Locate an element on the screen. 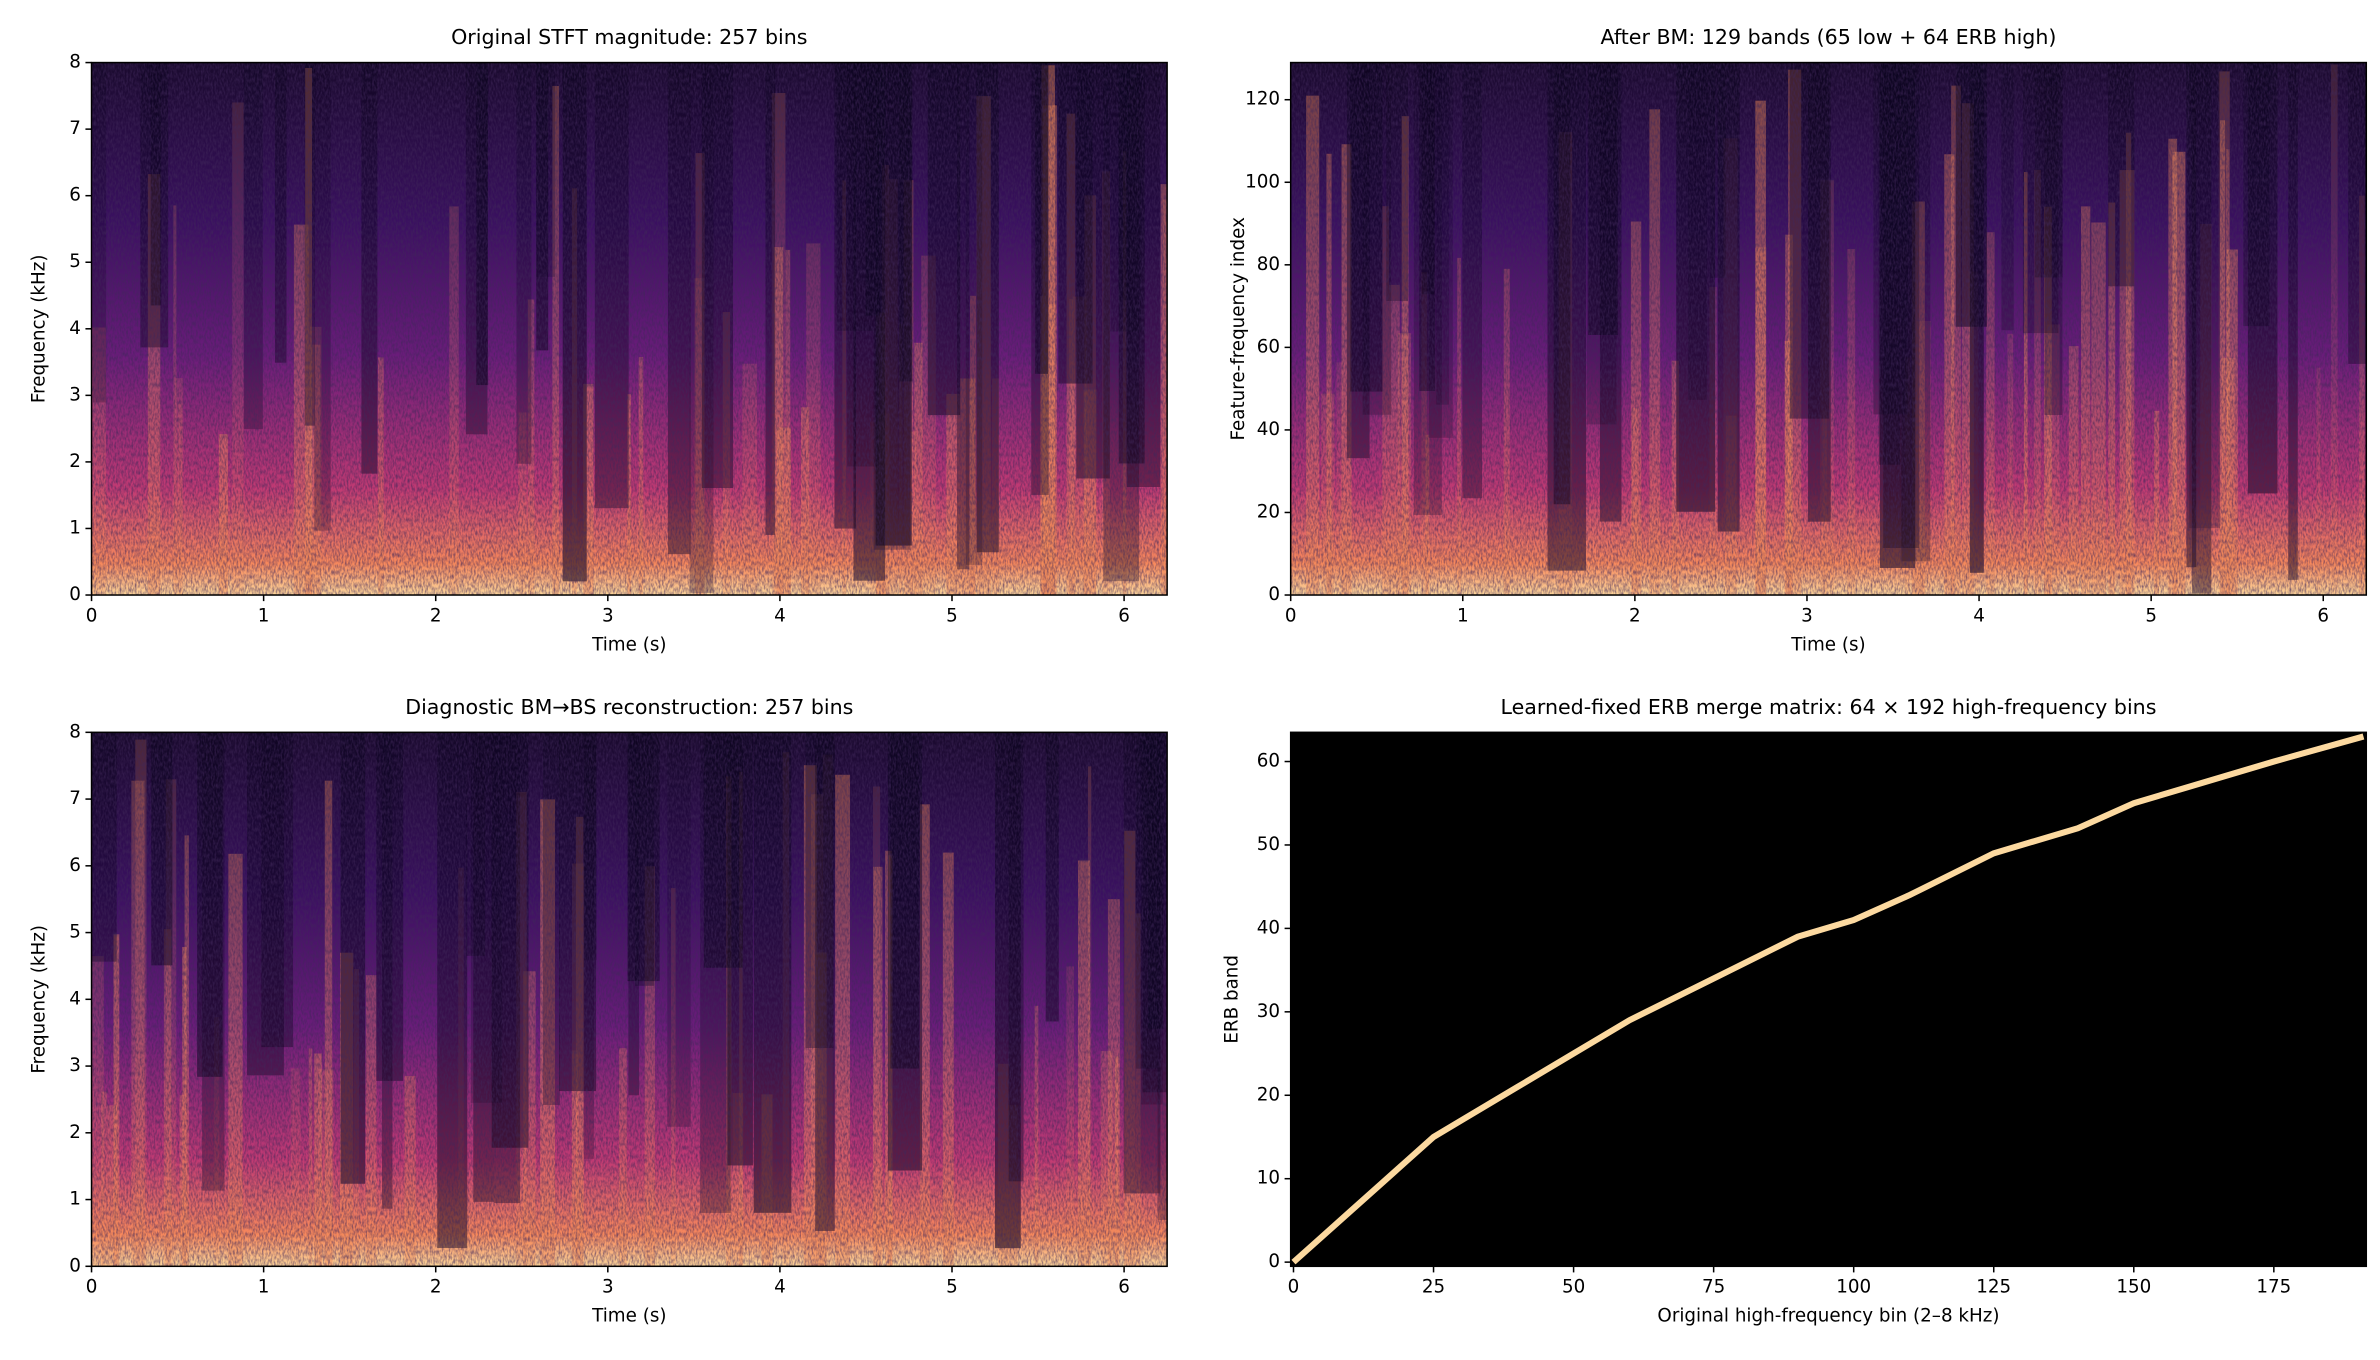 This screenshot has width=2380, height=1360. y-tick-label: 80 is located at coordinates (1268, 264).